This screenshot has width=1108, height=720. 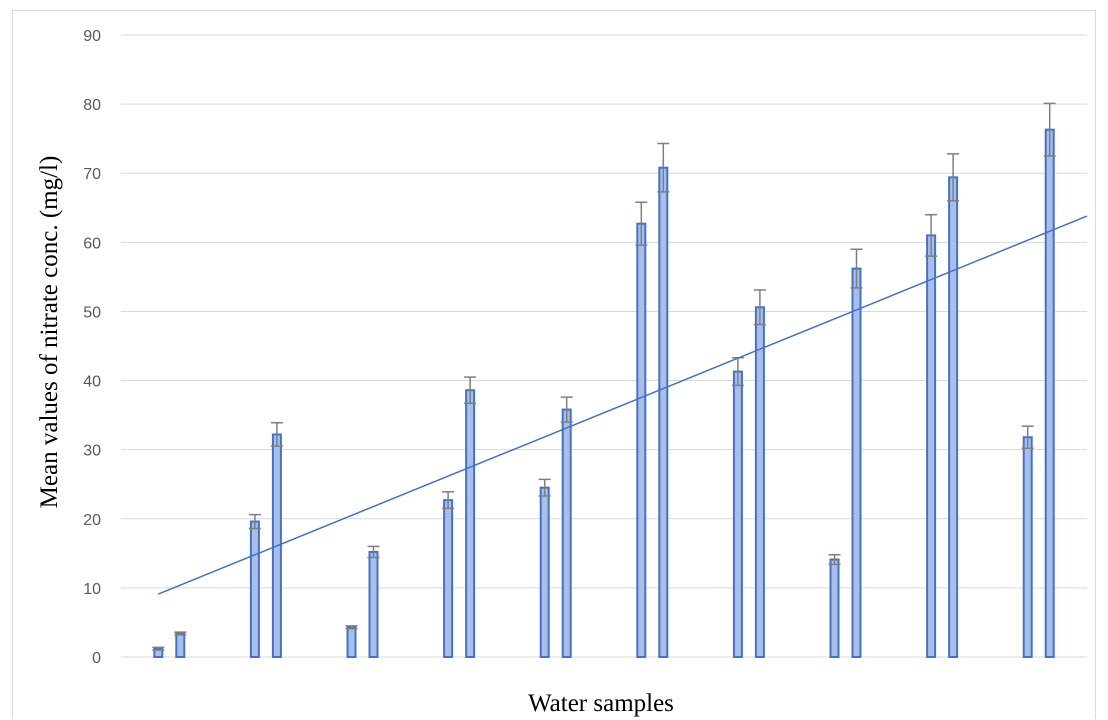 I want to click on y-tick-label-90: 90, so click(x=92, y=36).